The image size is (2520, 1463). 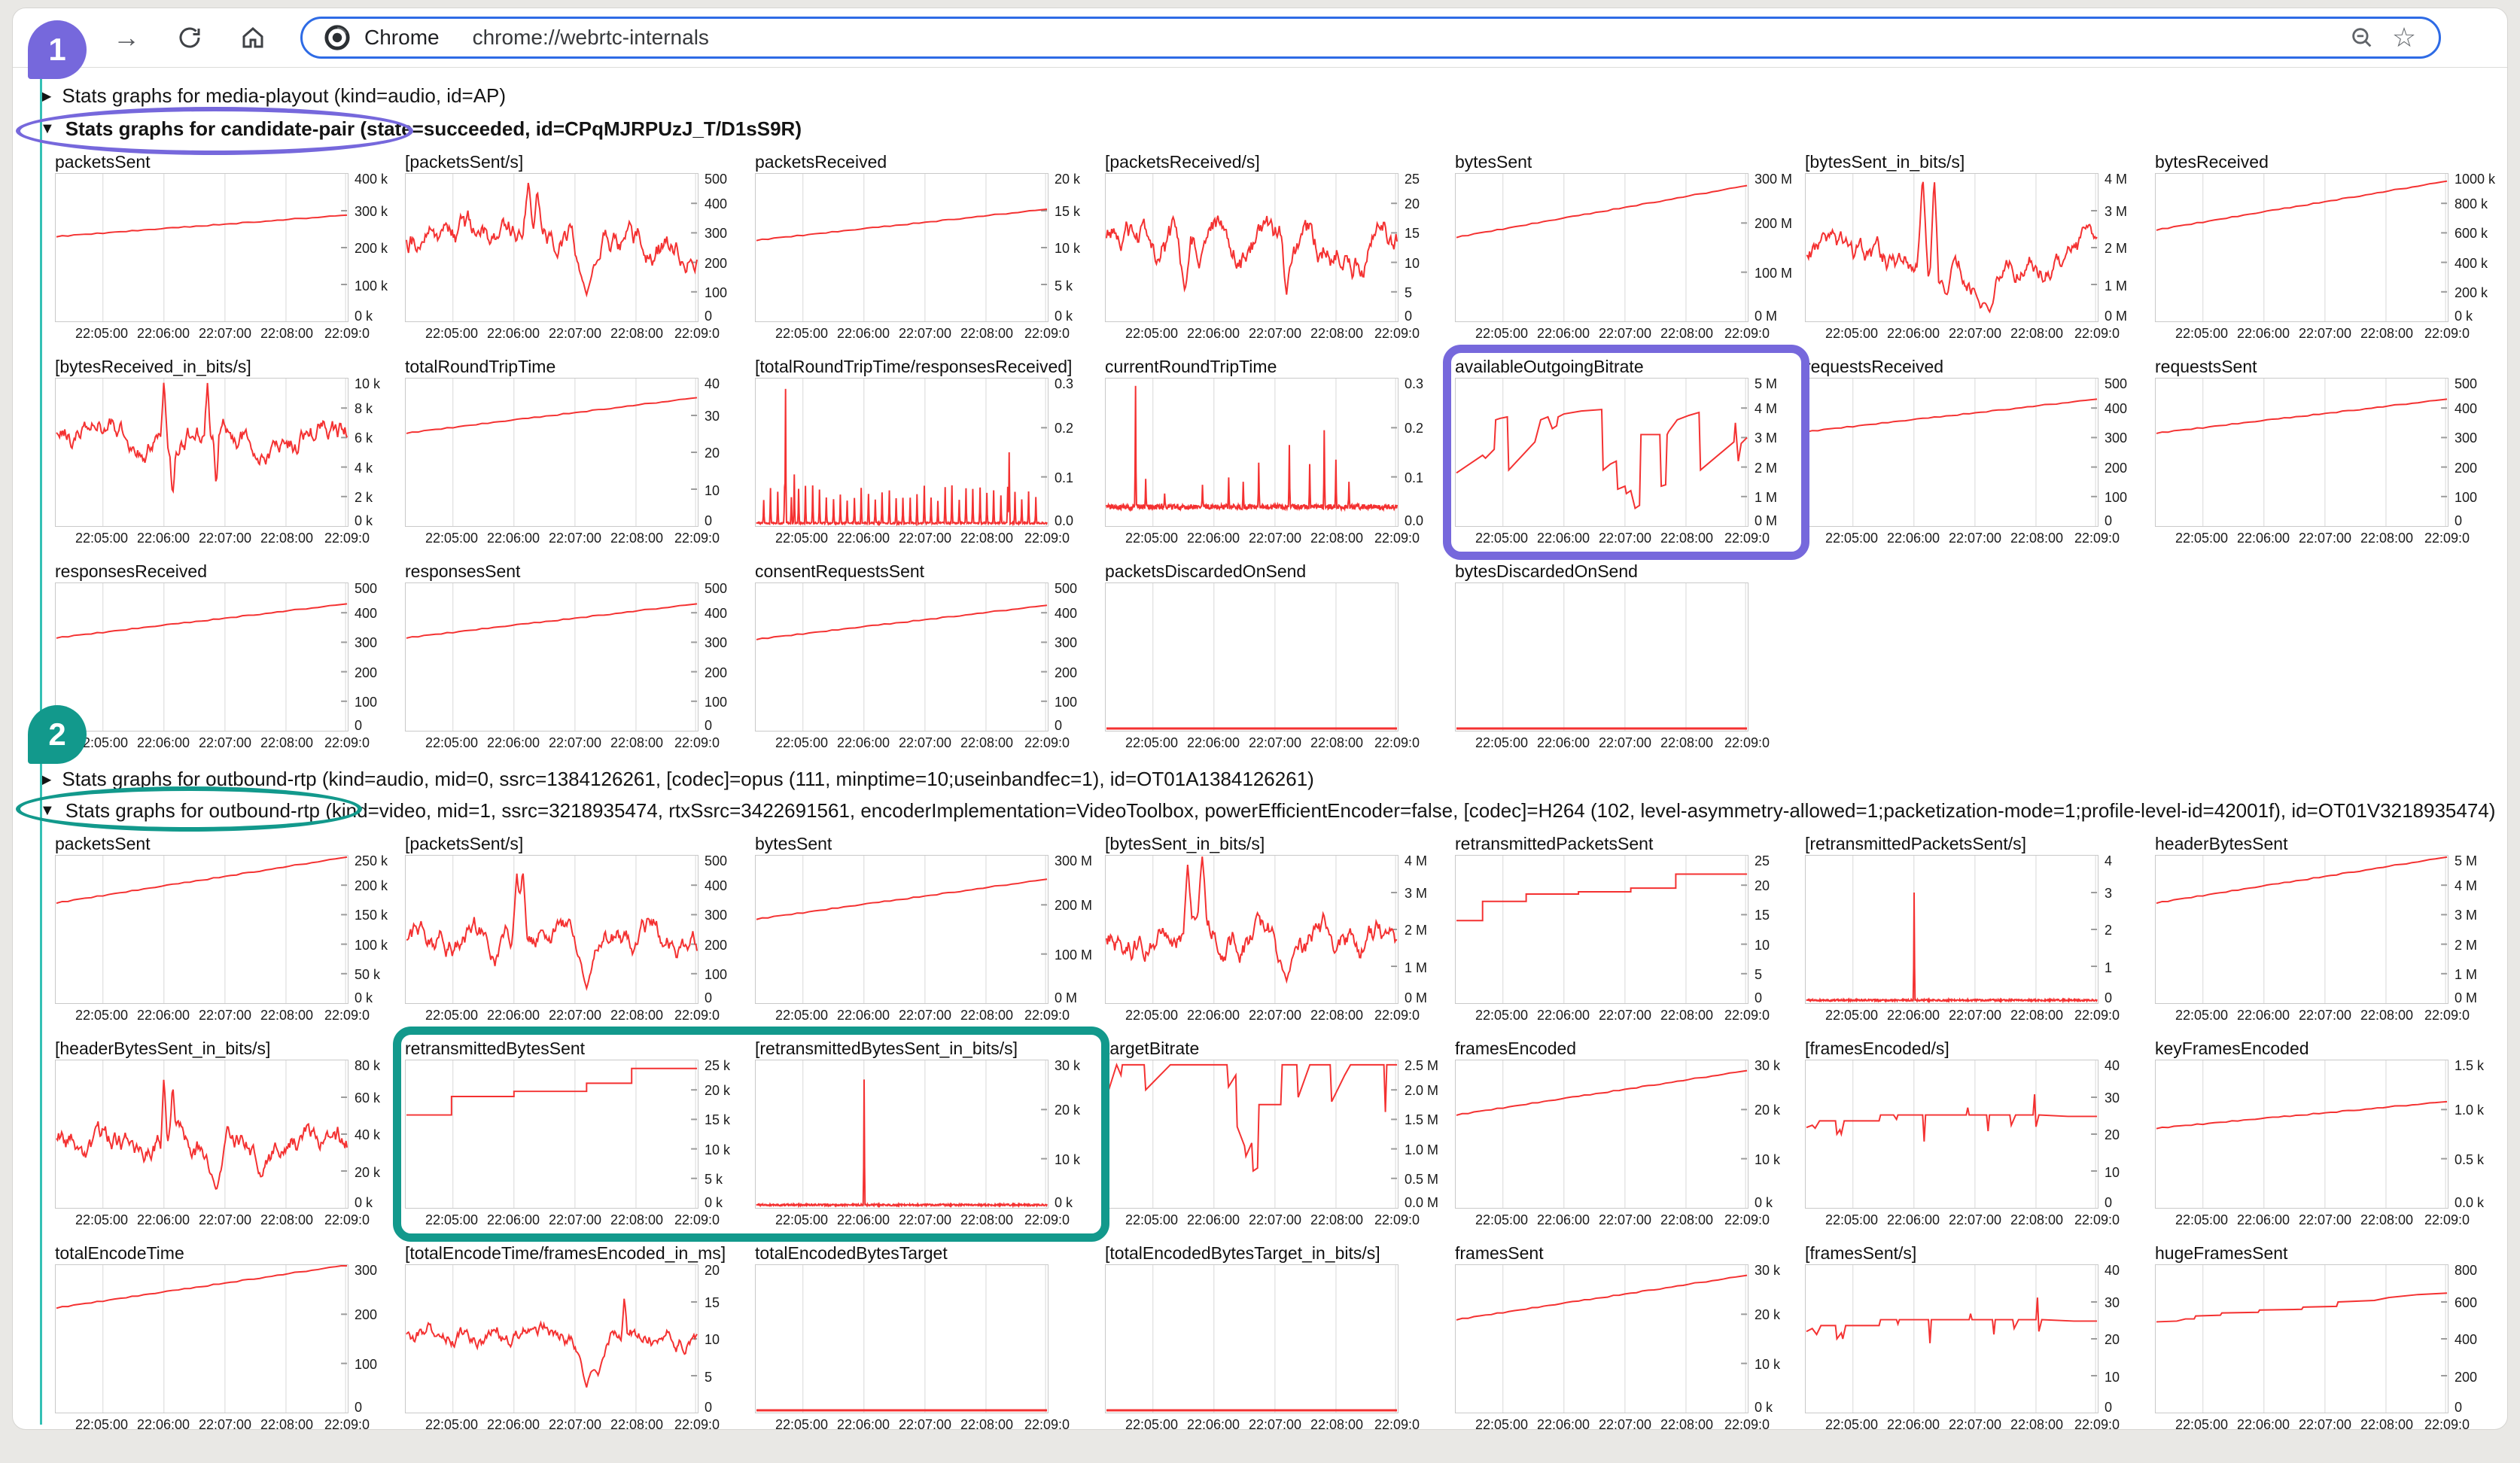 I want to click on y-tick-label: 300, so click(x=366, y=1270).